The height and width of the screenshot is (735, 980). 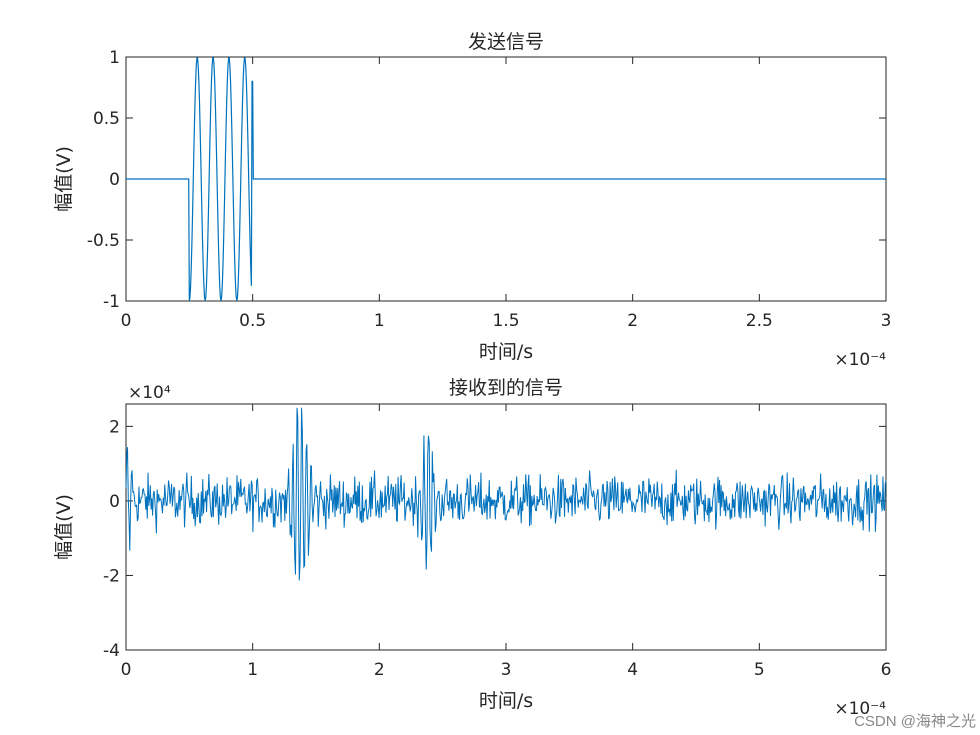 I want to click on x-tick-label: 4, so click(x=632, y=670).